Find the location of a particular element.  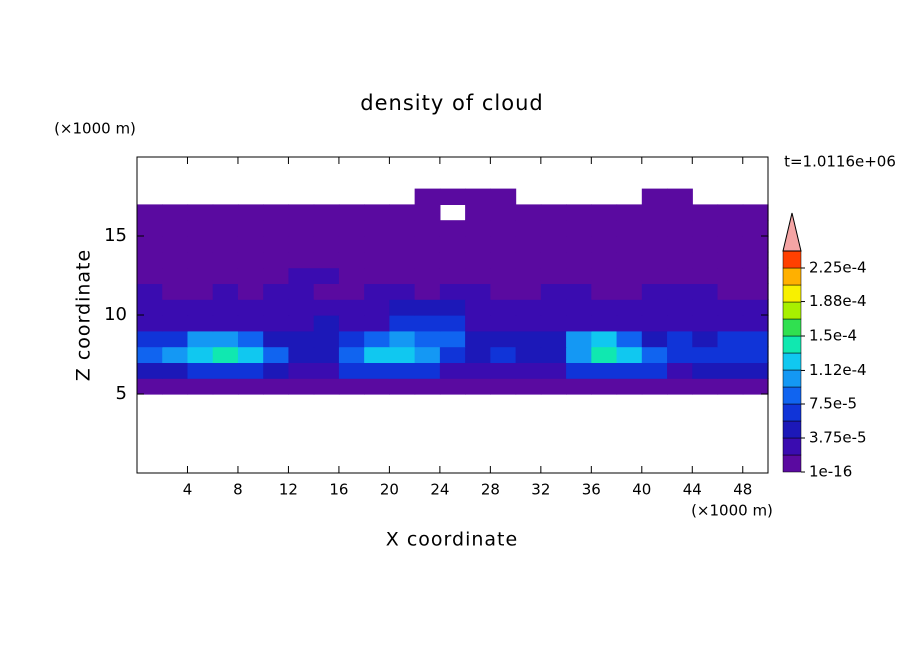

colorbar-label: 2.25e-4 is located at coordinates (838, 268).